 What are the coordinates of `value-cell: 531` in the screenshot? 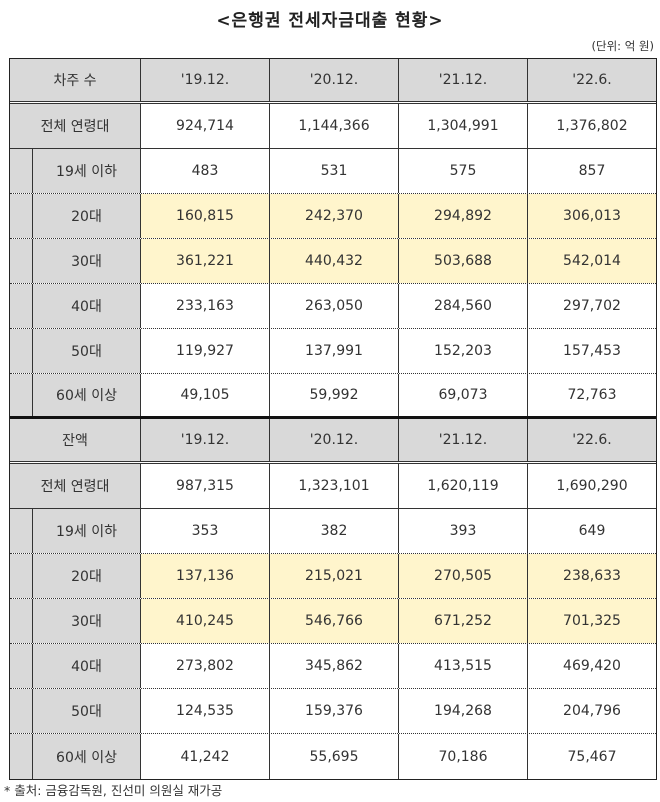 It's located at (333, 171).